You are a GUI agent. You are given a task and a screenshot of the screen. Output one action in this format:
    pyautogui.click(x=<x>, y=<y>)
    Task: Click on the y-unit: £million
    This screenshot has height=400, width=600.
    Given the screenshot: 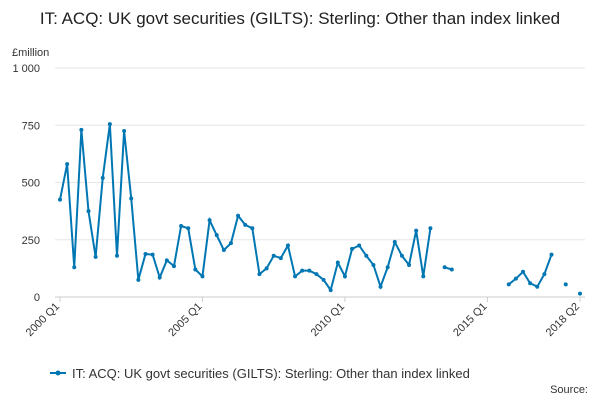 What is the action you would take?
    pyautogui.click(x=30, y=53)
    